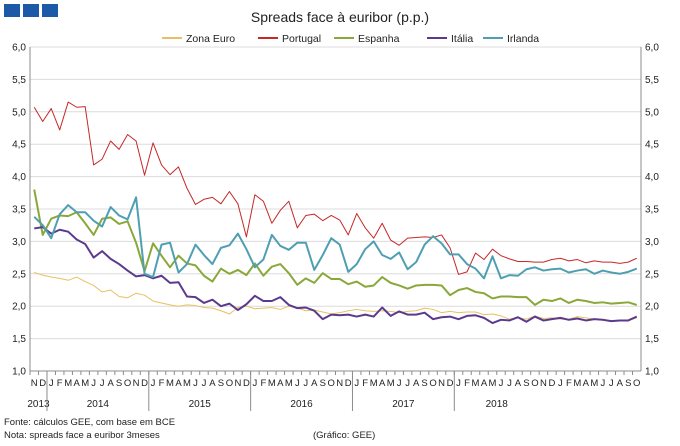 The height and width of the screenshot is (446, 680). Describe the element at coordinates (652, 242) in the screenshot. I see `y-tick-label-right: 3,0` at that location.